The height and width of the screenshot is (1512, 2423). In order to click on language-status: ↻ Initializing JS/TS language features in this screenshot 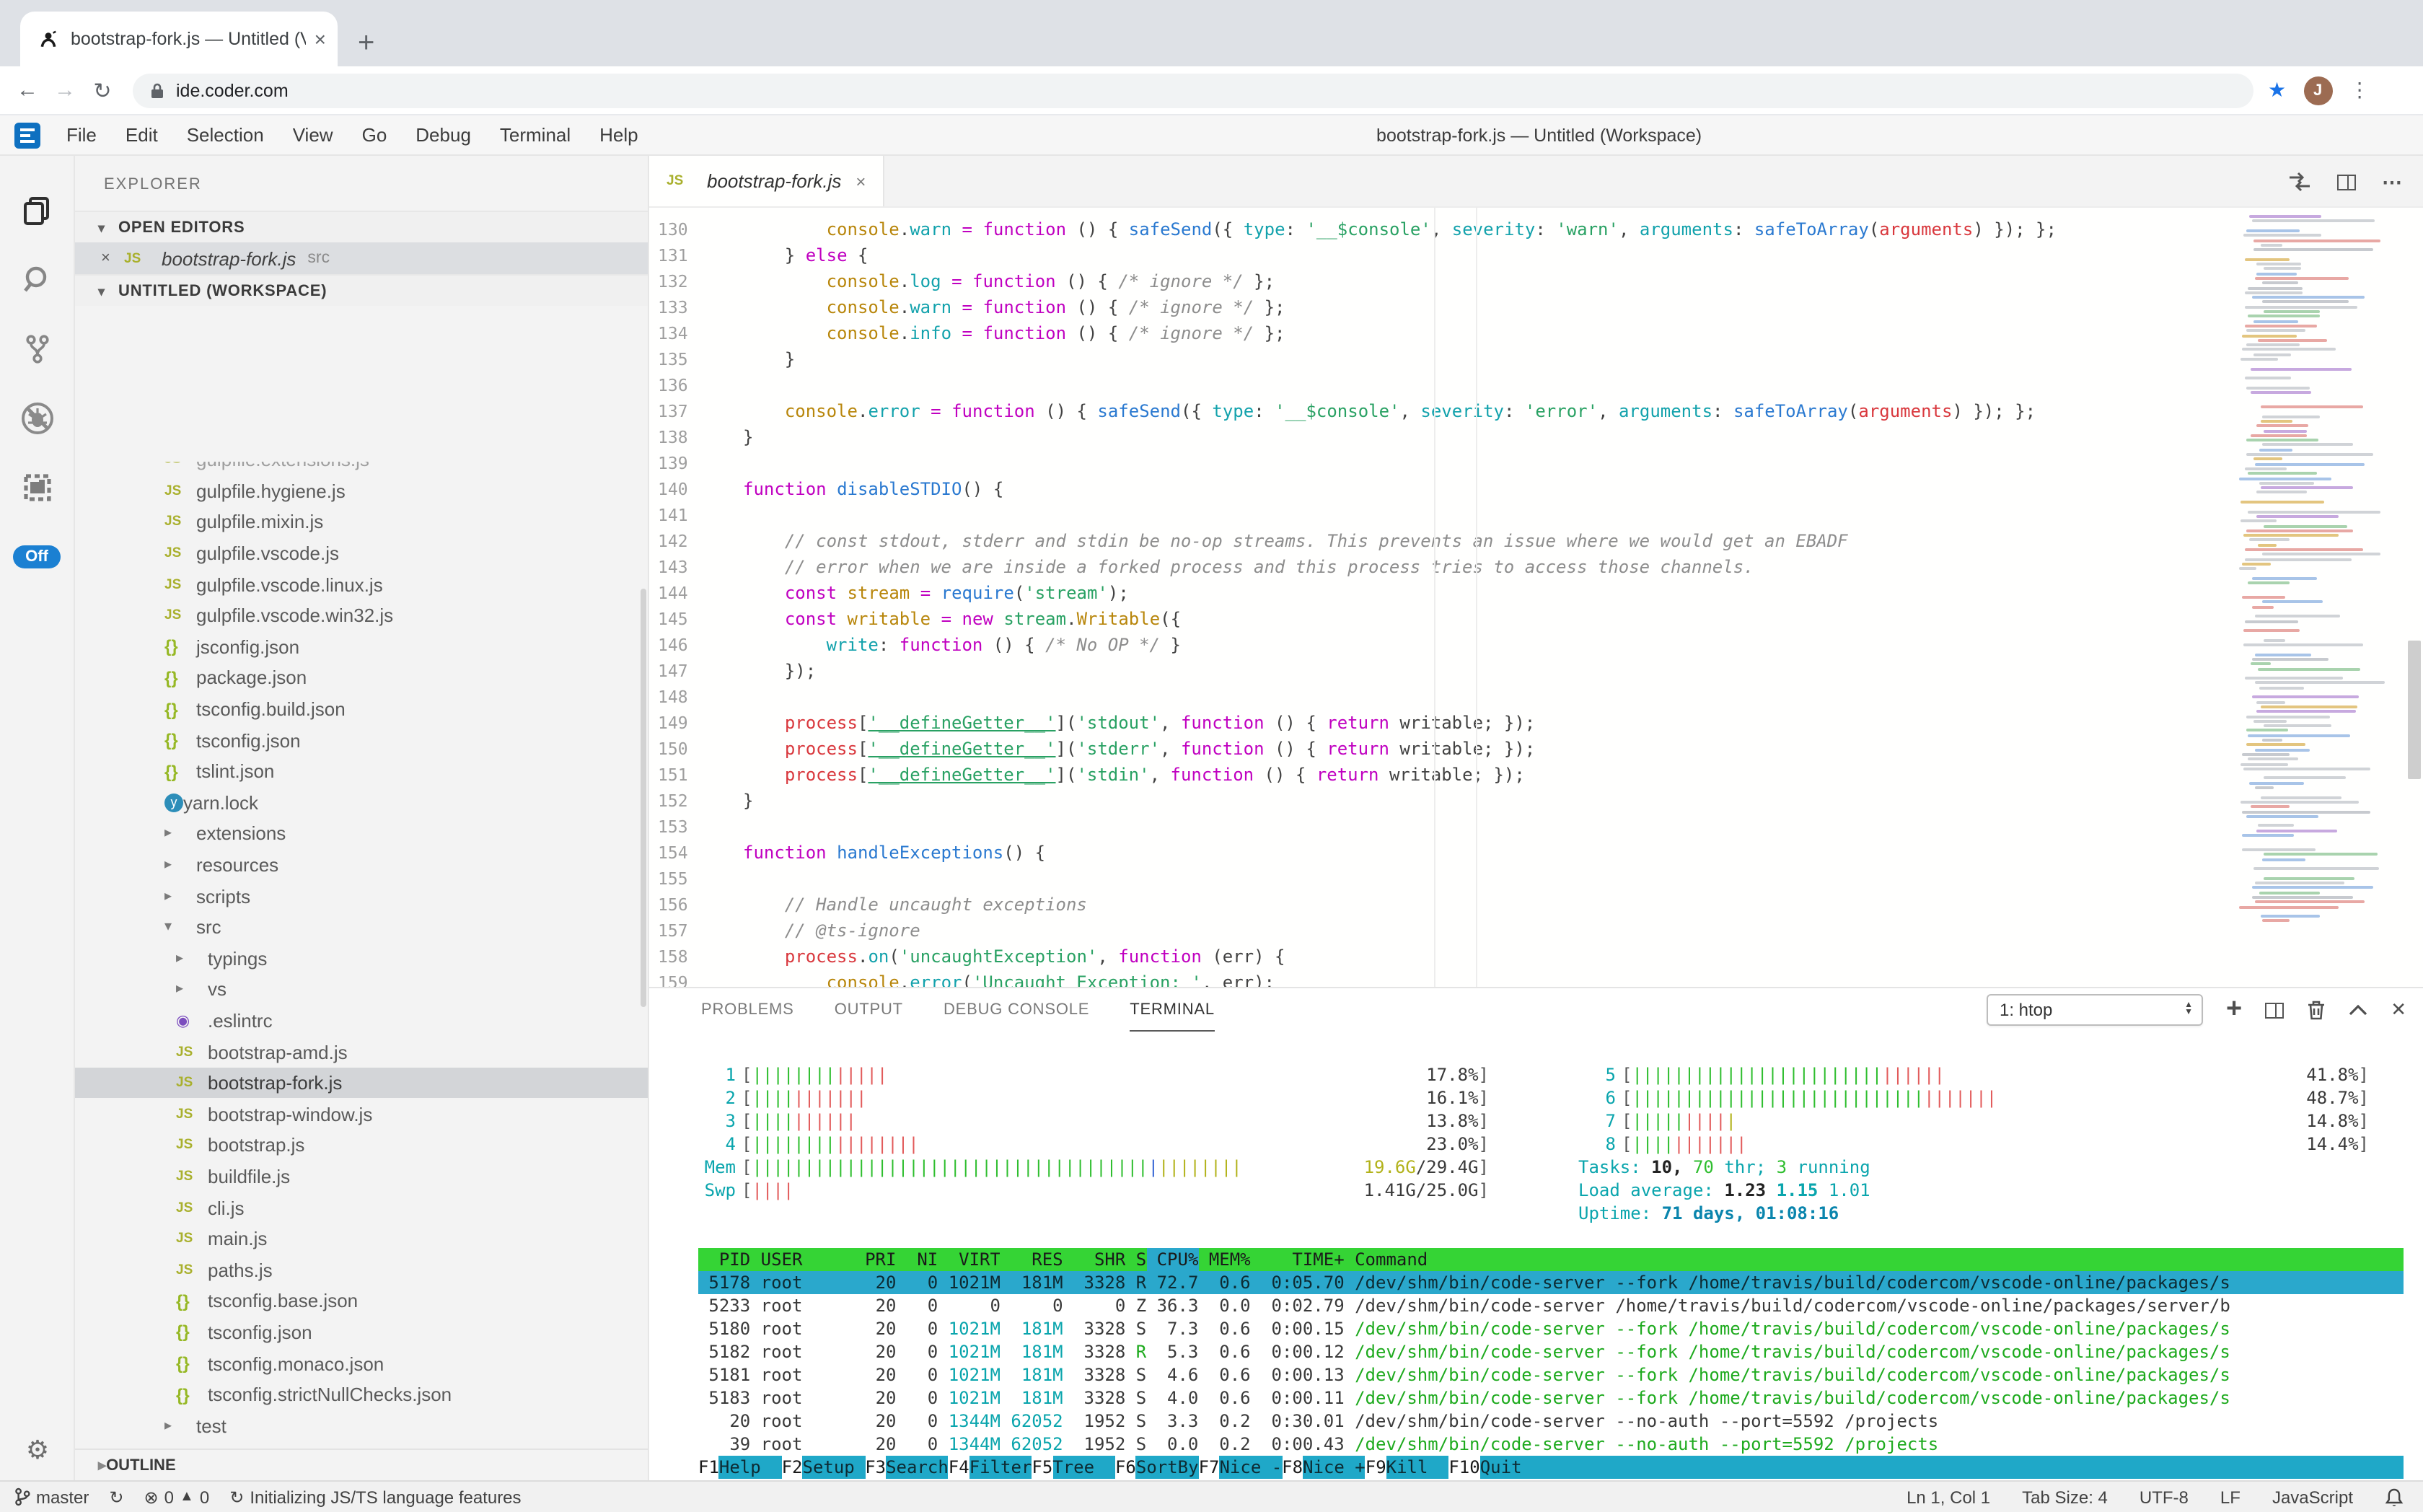, I will do `click(375, 1497)`.